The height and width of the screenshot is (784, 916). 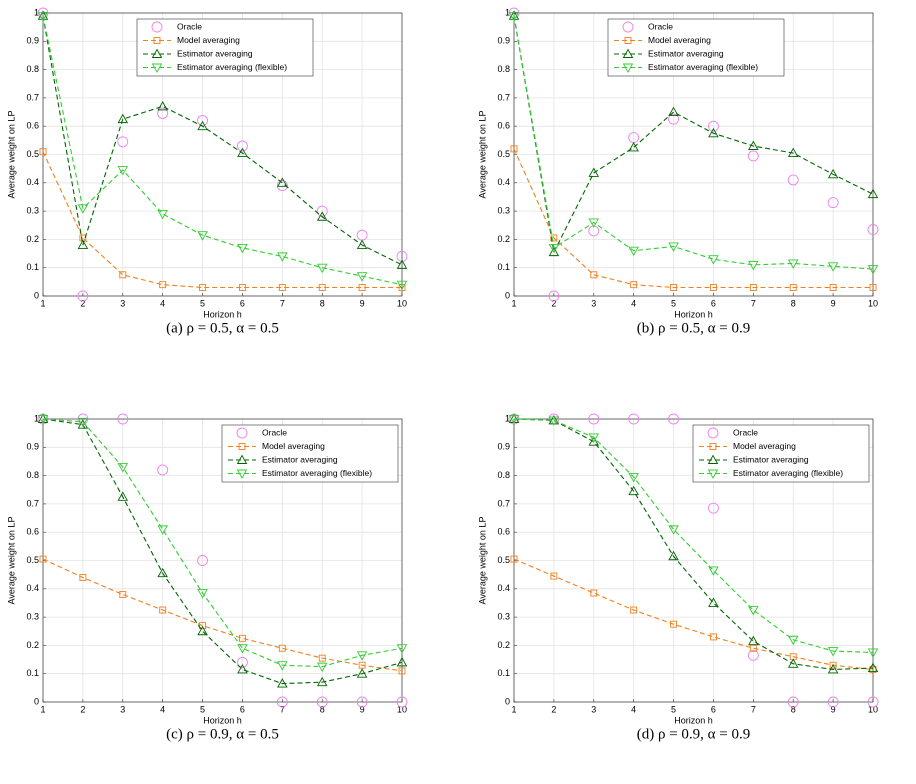 I want to click on y-axis-label: Average weight on LP, so click(x=482, y=561).